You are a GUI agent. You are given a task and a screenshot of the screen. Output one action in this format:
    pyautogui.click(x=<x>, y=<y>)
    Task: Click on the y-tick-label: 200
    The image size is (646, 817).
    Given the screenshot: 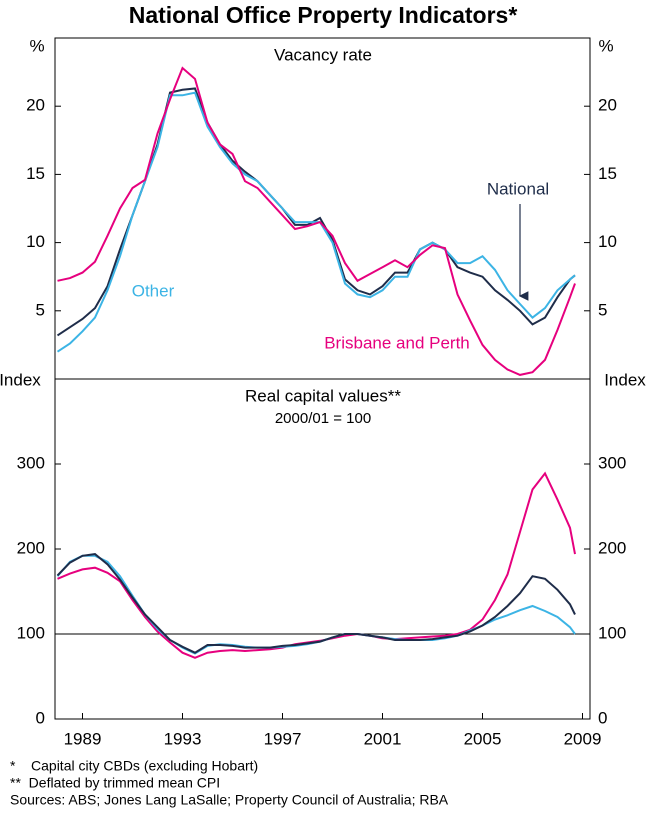 What is the action you would take?
    pyautogui.click(x=31, y=547)
    